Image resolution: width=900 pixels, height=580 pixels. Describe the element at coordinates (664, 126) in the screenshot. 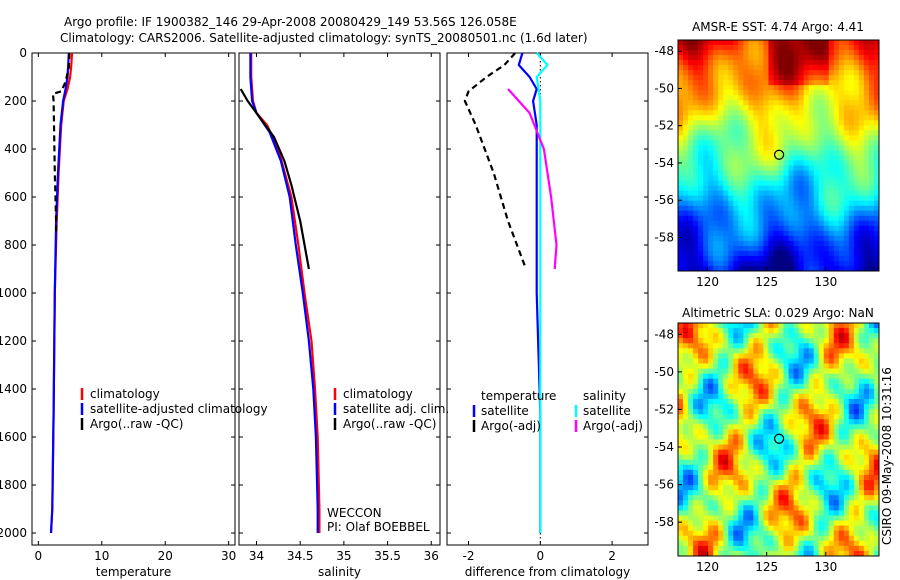

I see `y-tick-label: -52` at that location.